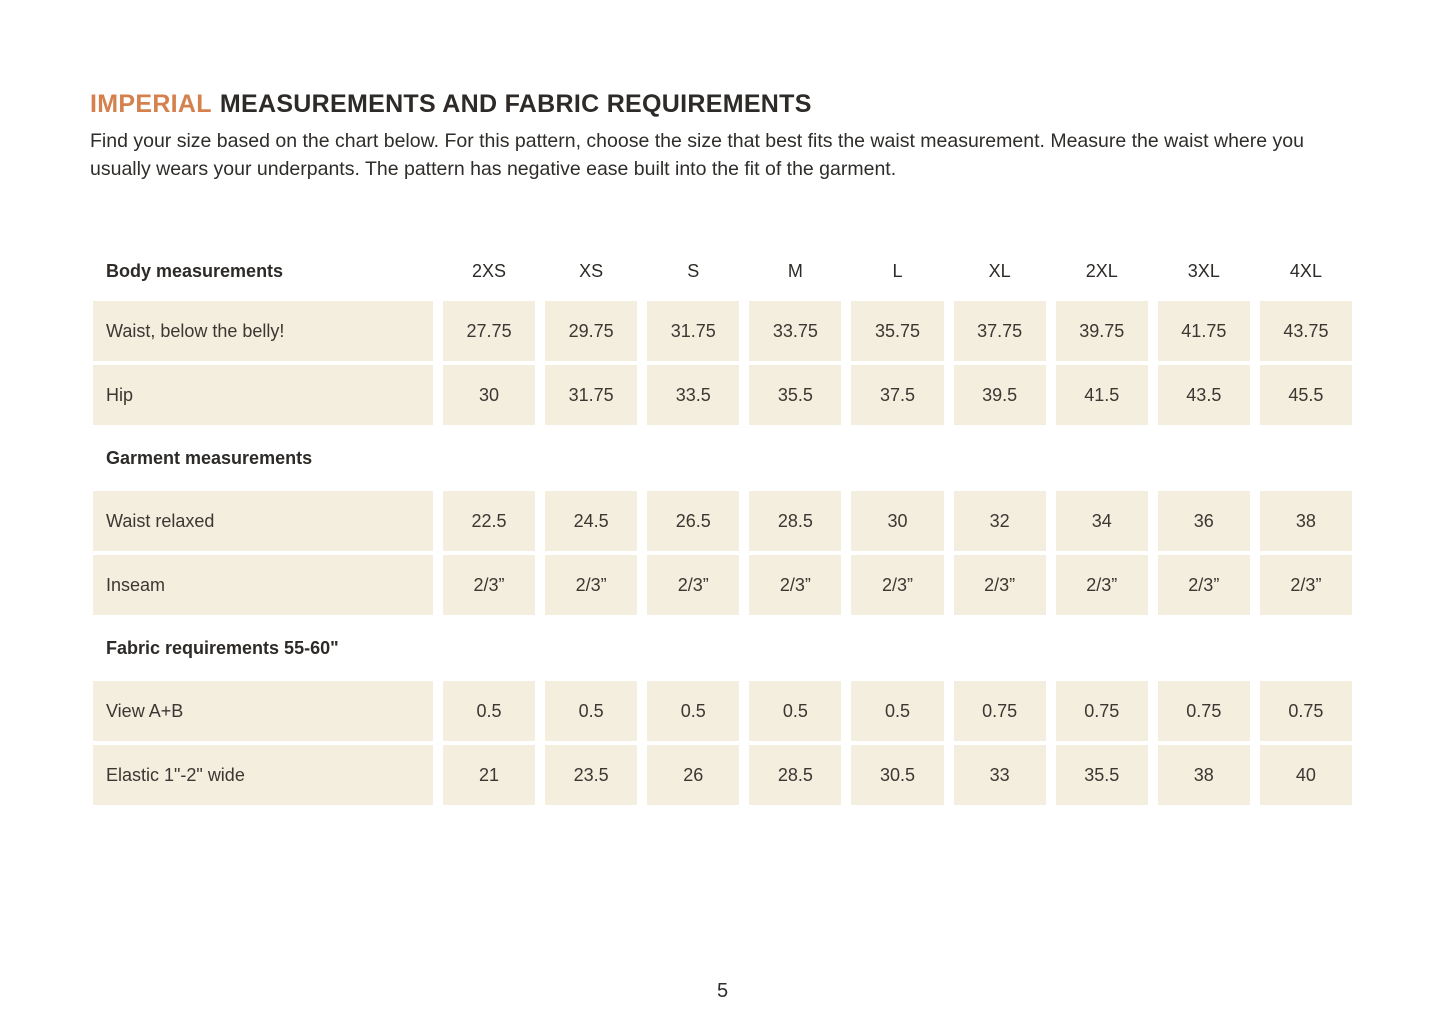 The width and height of the screenshot is (1445, 1030). What do you see at coordinates (489, 775) in the screenshot?
I see `table-cell: 21` at bounding box center [489, 775].